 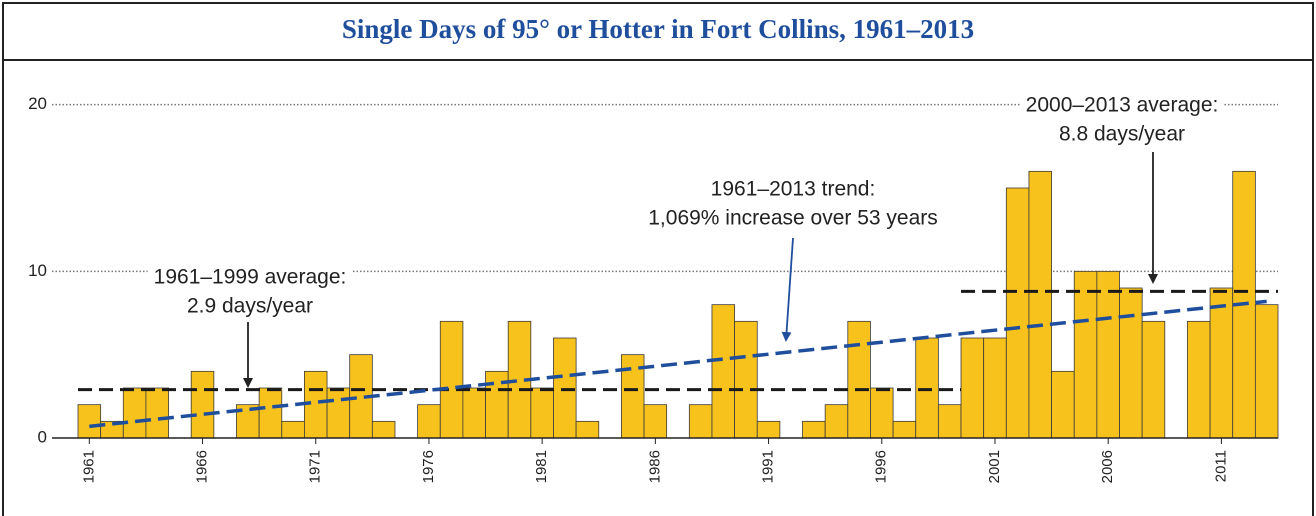 I want to click on x-tick-label: 1966, so click(x=201, y=466).